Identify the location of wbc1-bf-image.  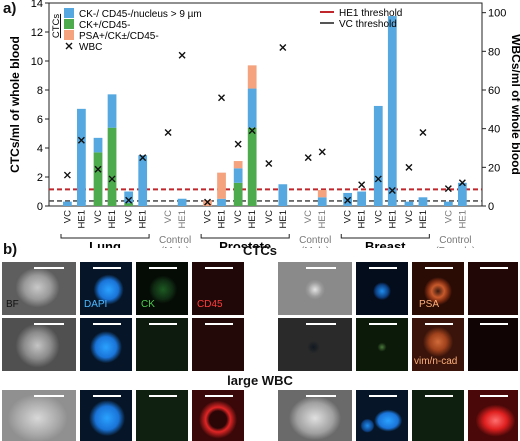
(39, 415).